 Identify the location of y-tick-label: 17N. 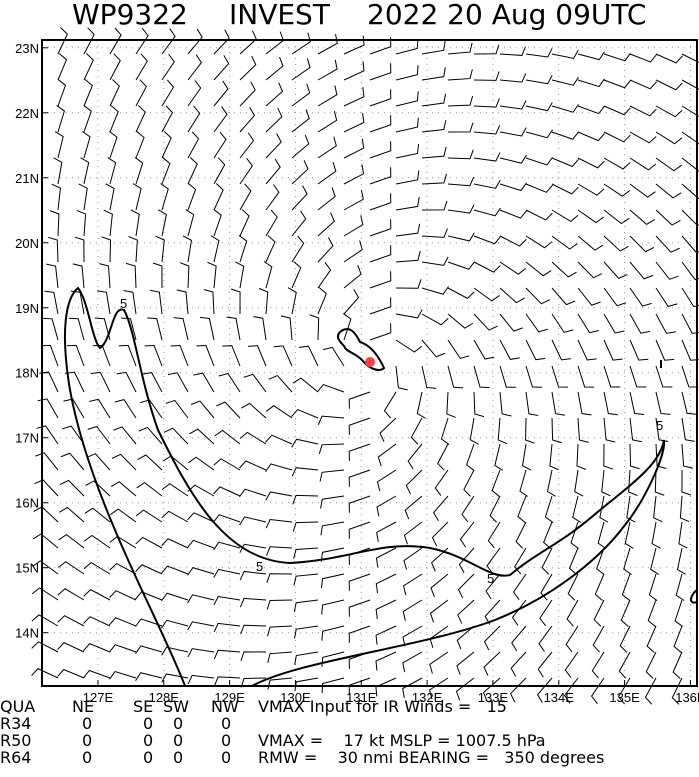
(27, 438).